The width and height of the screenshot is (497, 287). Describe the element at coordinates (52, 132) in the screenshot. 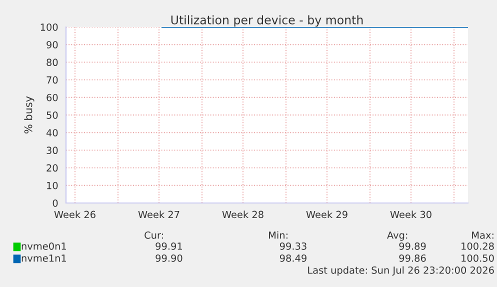

I see `y-tick-label: 40` at that location.